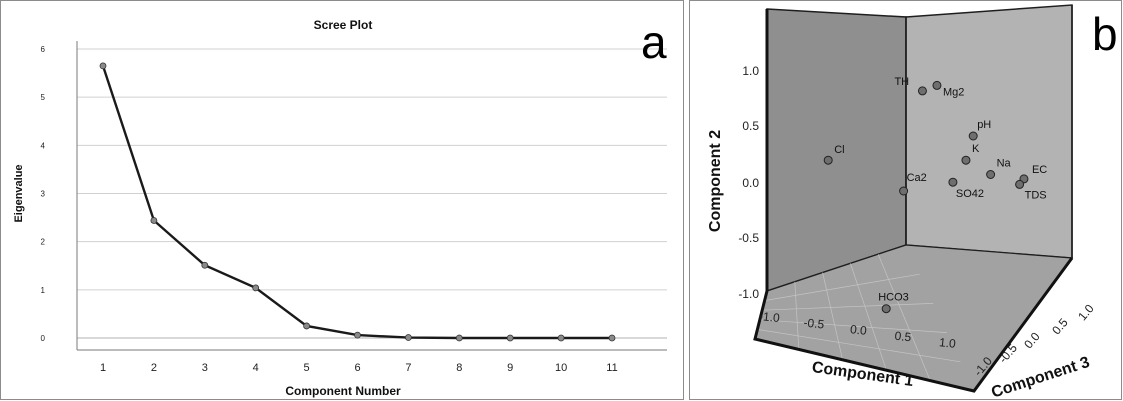  I want to click on point-label-th: TH, so click(901, 82).